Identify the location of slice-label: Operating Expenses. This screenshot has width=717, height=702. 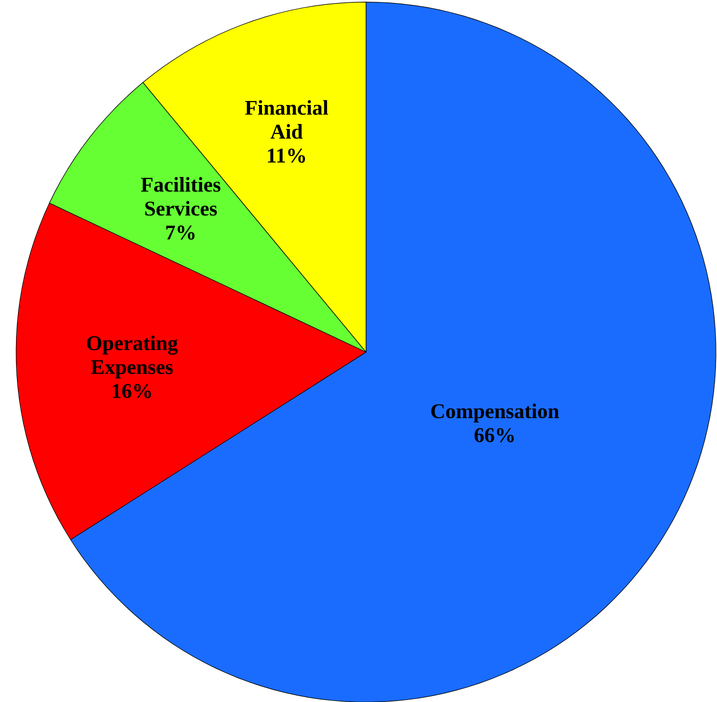
(132, 356).